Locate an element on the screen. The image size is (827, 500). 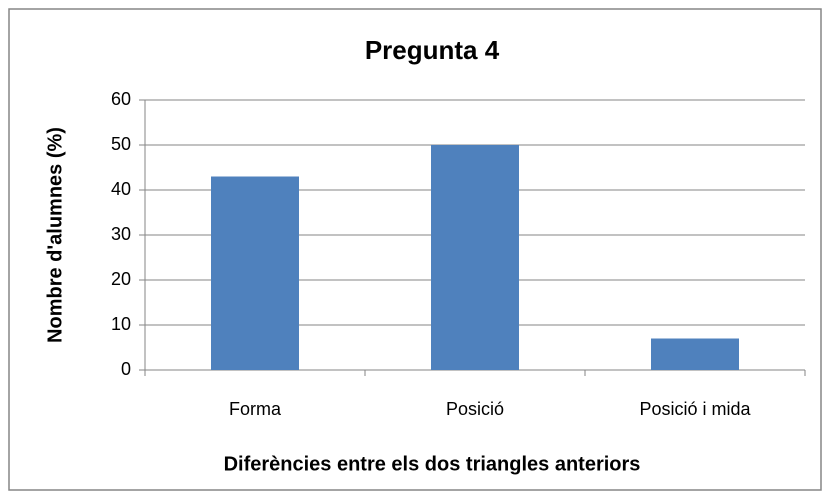
x-tick-label: Posició i mida is located at coordinates (695, 409).